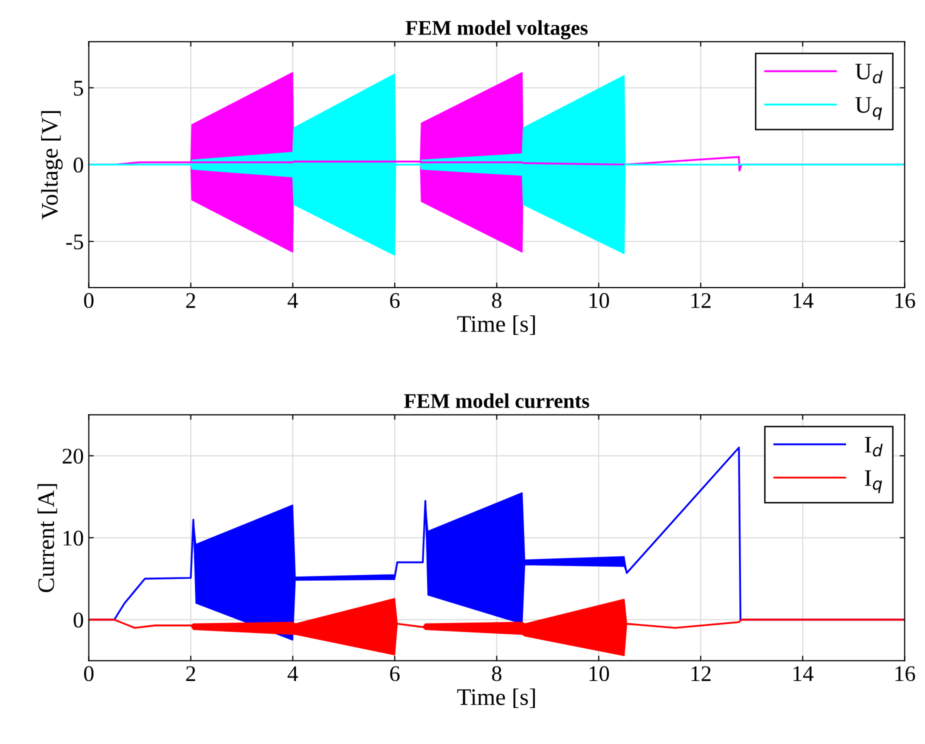 This screenshot has height=744, width=925. What do you see at coordinates (75, 242) in the screenshot?
I see `y-tick-label: -5` at bounding box center [75, 242].